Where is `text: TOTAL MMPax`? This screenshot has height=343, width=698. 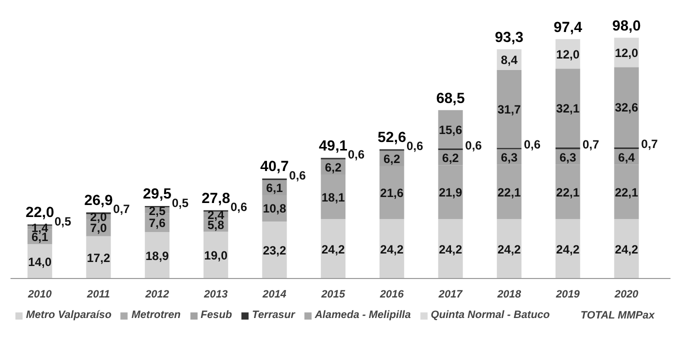
text: TOTAL MMPax is located at coordinates (618, 316).